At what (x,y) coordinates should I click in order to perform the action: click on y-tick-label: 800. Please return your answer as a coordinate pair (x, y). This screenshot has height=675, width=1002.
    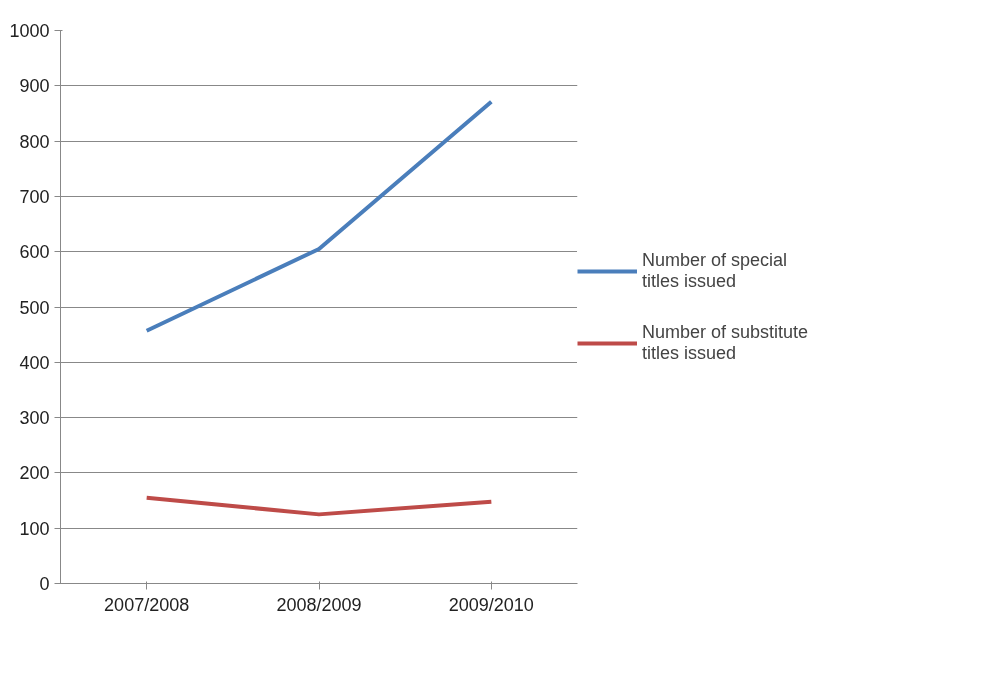
    Looking at the image, I should click on (34, 141).